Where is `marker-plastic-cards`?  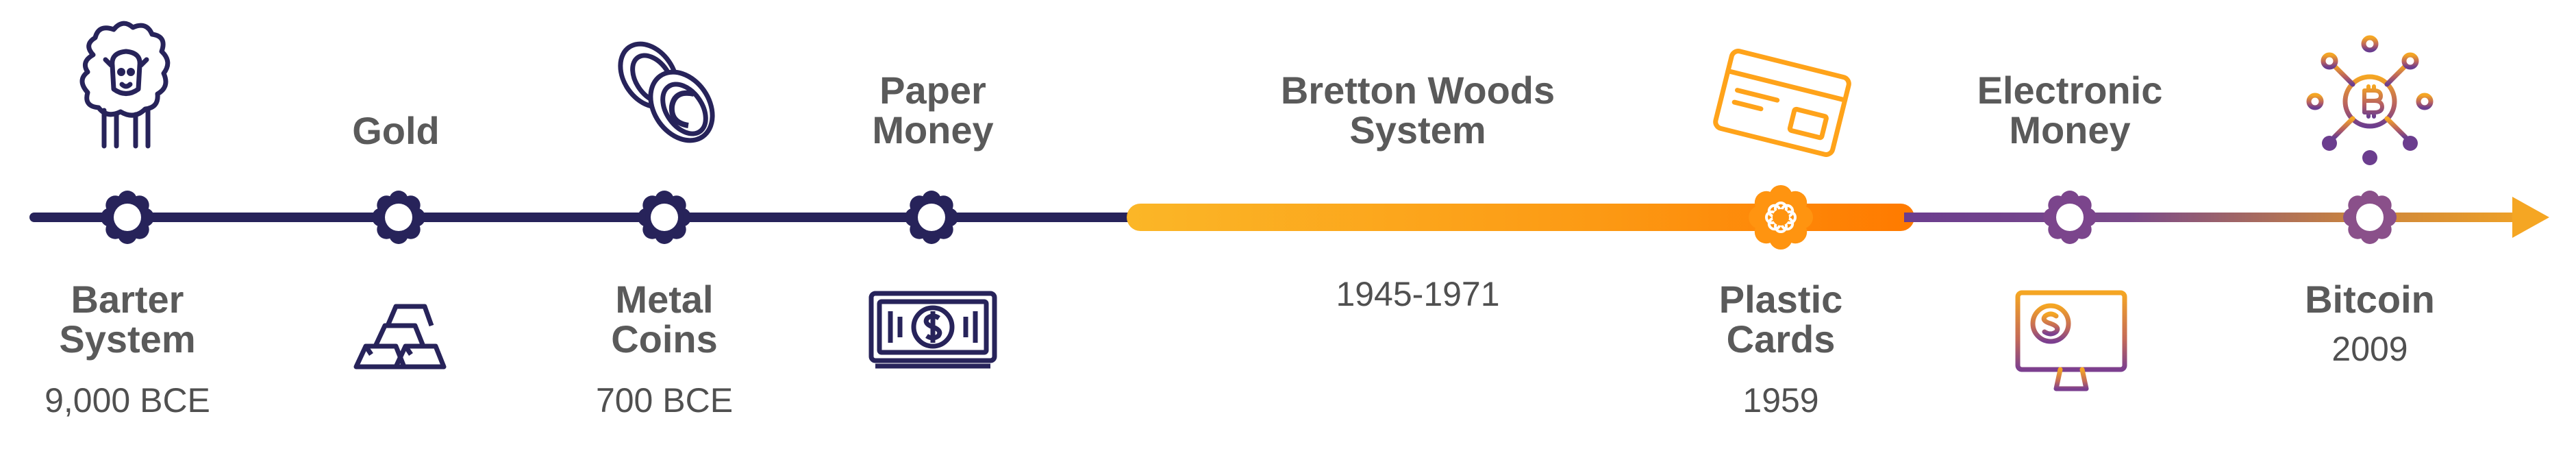
marker-plastic-cards is located at coordinates (1781, 217).